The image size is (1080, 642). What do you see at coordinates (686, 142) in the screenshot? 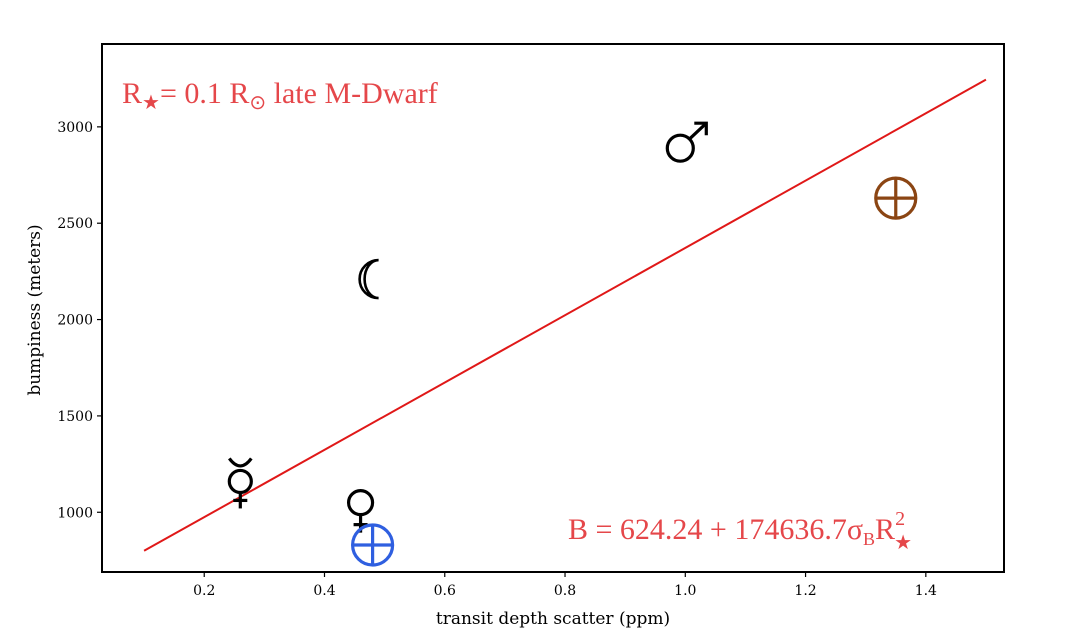
I see `point-mars` at bounding box center [686, 142].